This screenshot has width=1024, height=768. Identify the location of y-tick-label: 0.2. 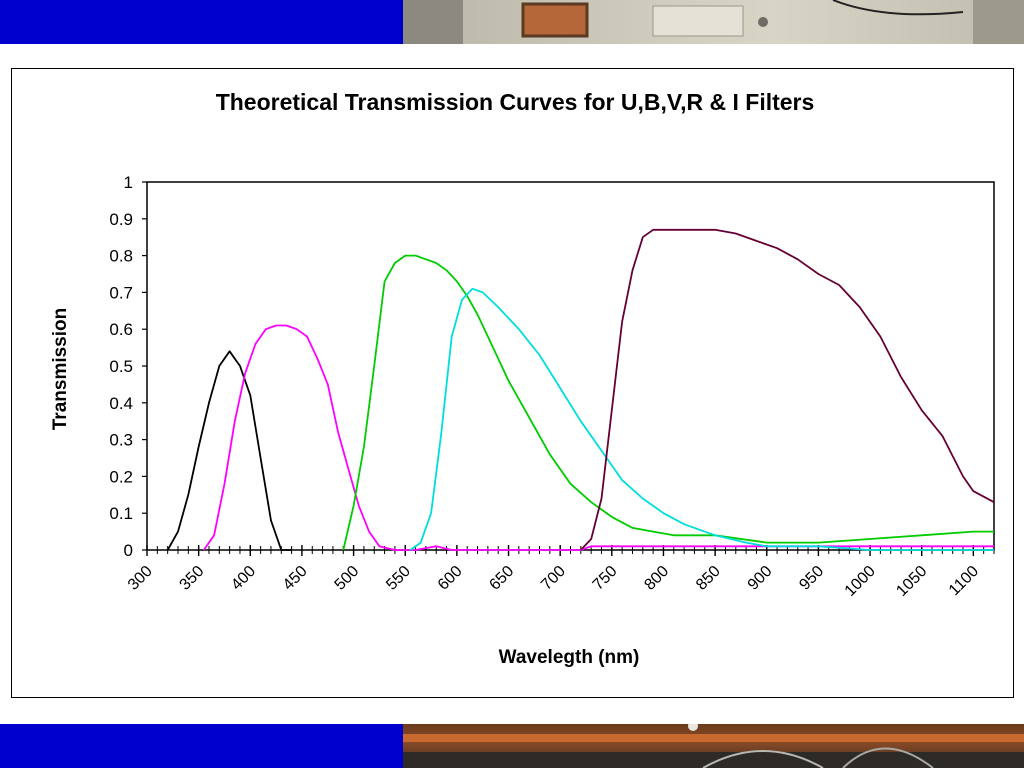
(121, 476).